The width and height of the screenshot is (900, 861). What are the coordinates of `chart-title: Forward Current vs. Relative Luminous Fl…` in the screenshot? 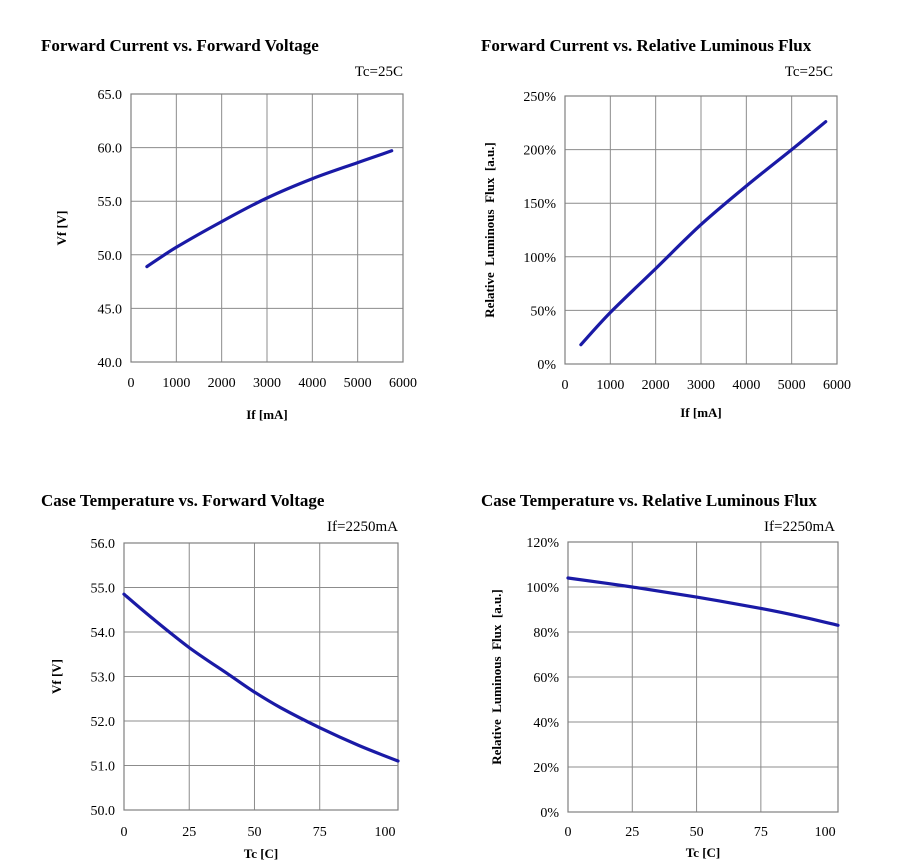 It's located at (646, 45).